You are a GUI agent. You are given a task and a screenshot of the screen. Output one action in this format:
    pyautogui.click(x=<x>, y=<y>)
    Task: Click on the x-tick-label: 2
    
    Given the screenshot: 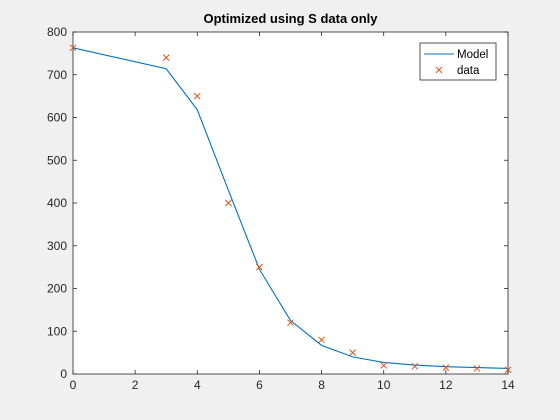 What is the action you would take?
    pyautogui.click(x=135, y=385)
    